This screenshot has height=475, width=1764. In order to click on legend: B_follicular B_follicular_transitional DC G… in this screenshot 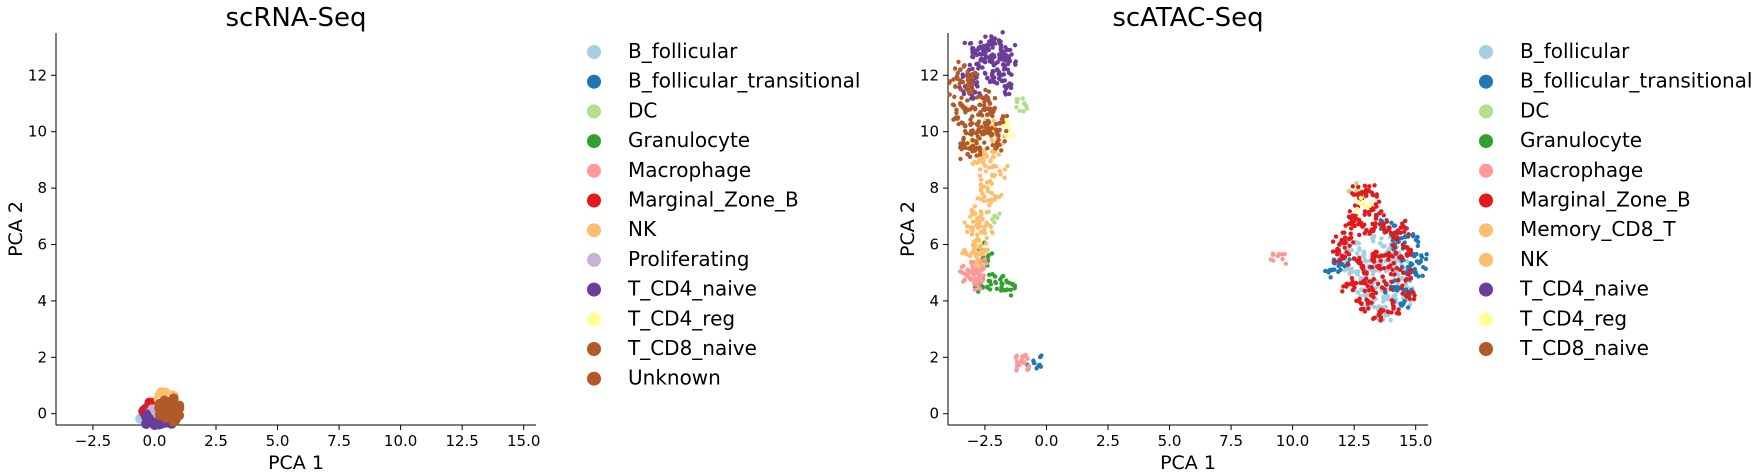, I will do `click(723, 214)`.